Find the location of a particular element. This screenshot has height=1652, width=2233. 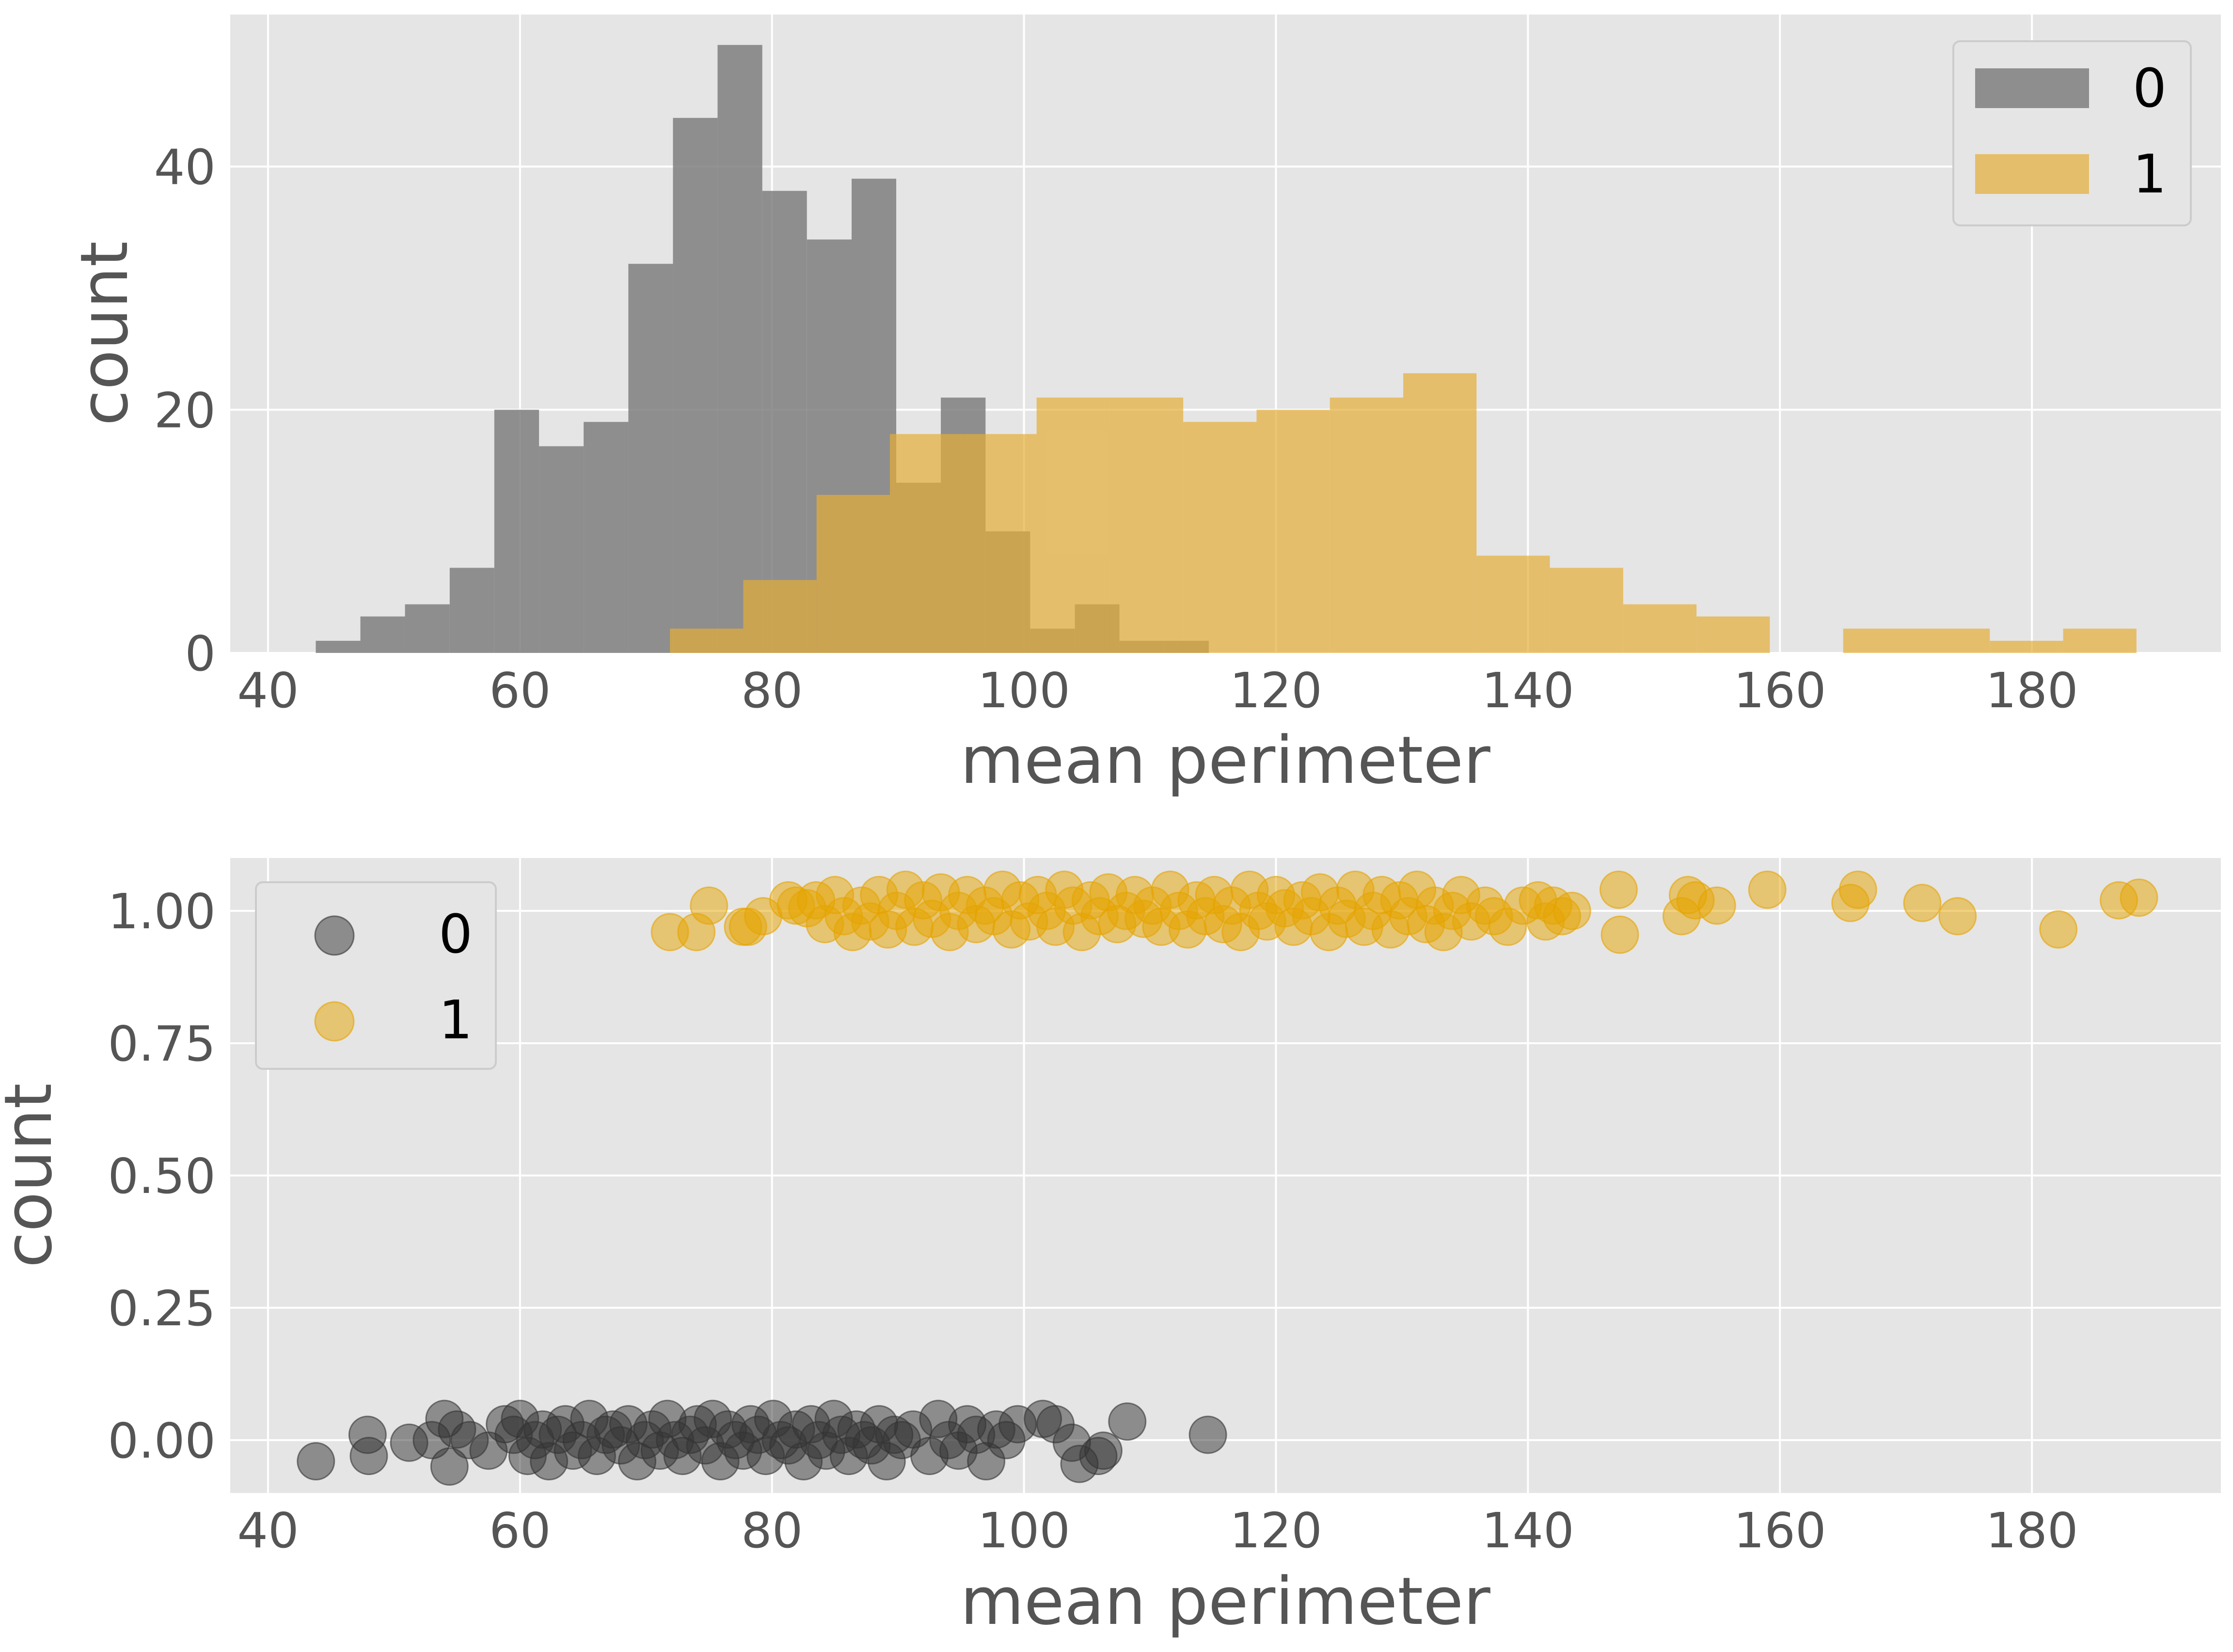

histogram-x-axis-label: mean perimeter is located at coordinates (1225, 760).